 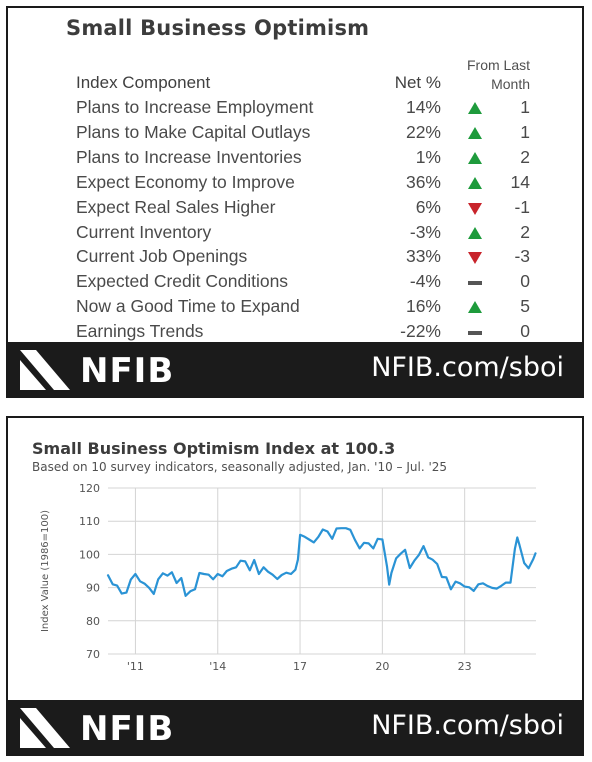 What do you see at coordinates (300, 666) in the screenshot?
I see `x-tick-label: 17` at bounding box center [300, 666].